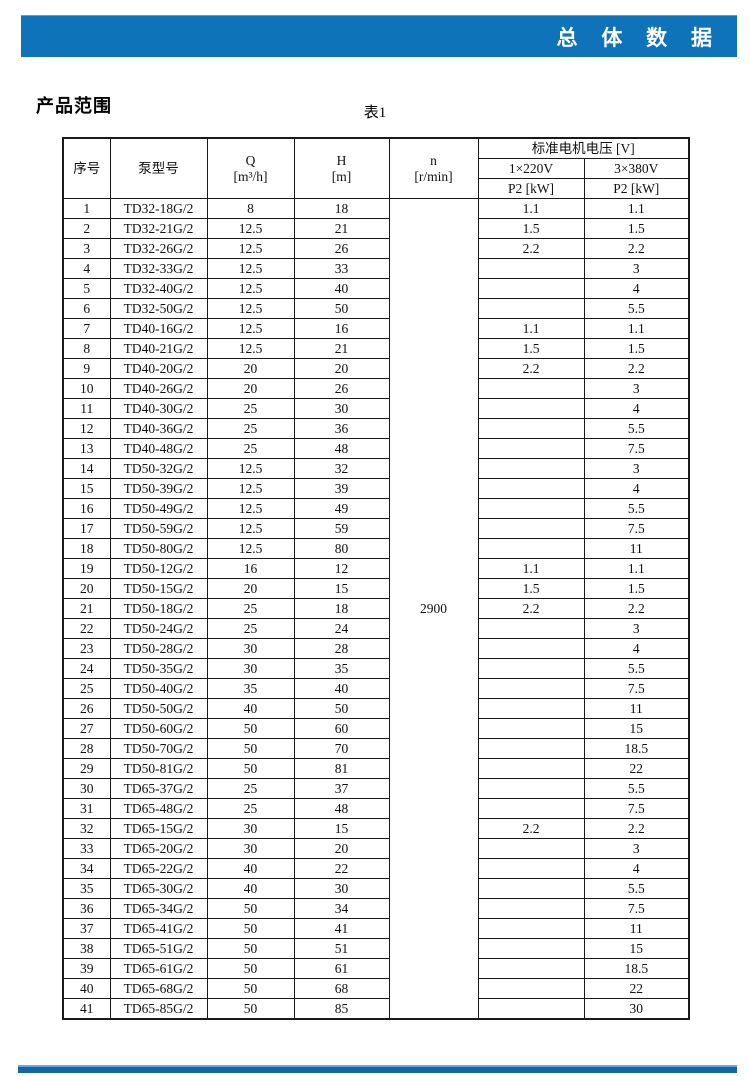 This screenshot has height=1076, width=750. What do you see at coordinates (158, 688) in the screenshot?
I see `cell-model: TD50-40G/2` at bounding box center [158, 688].